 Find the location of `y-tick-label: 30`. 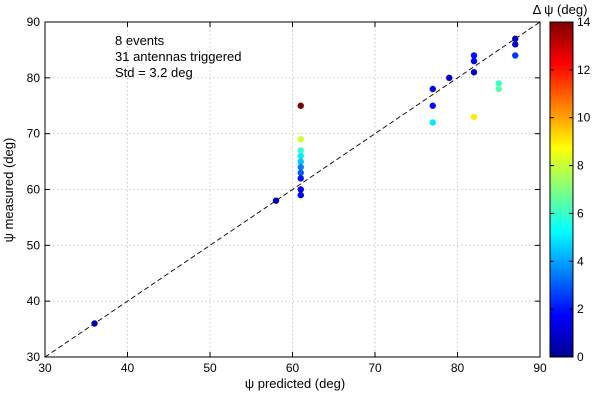

y-tick-label: 30 is located at coordinates (34, 357).